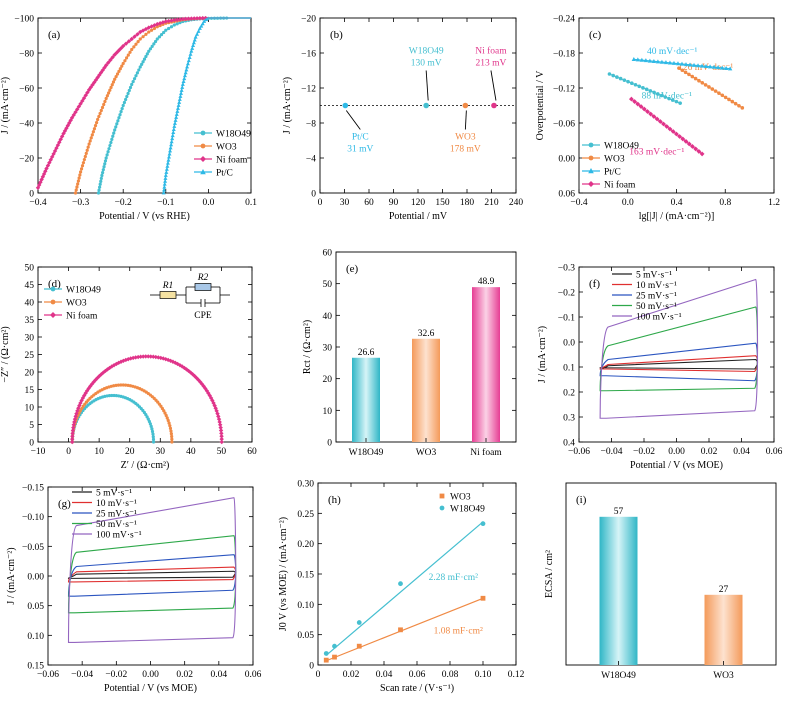 The height and width of the screenshot is (702, 791). What do you see at coordinates (619, 512) in the screenshot?
I see `bar-value-label: 57` at bounding box center [619, 512].